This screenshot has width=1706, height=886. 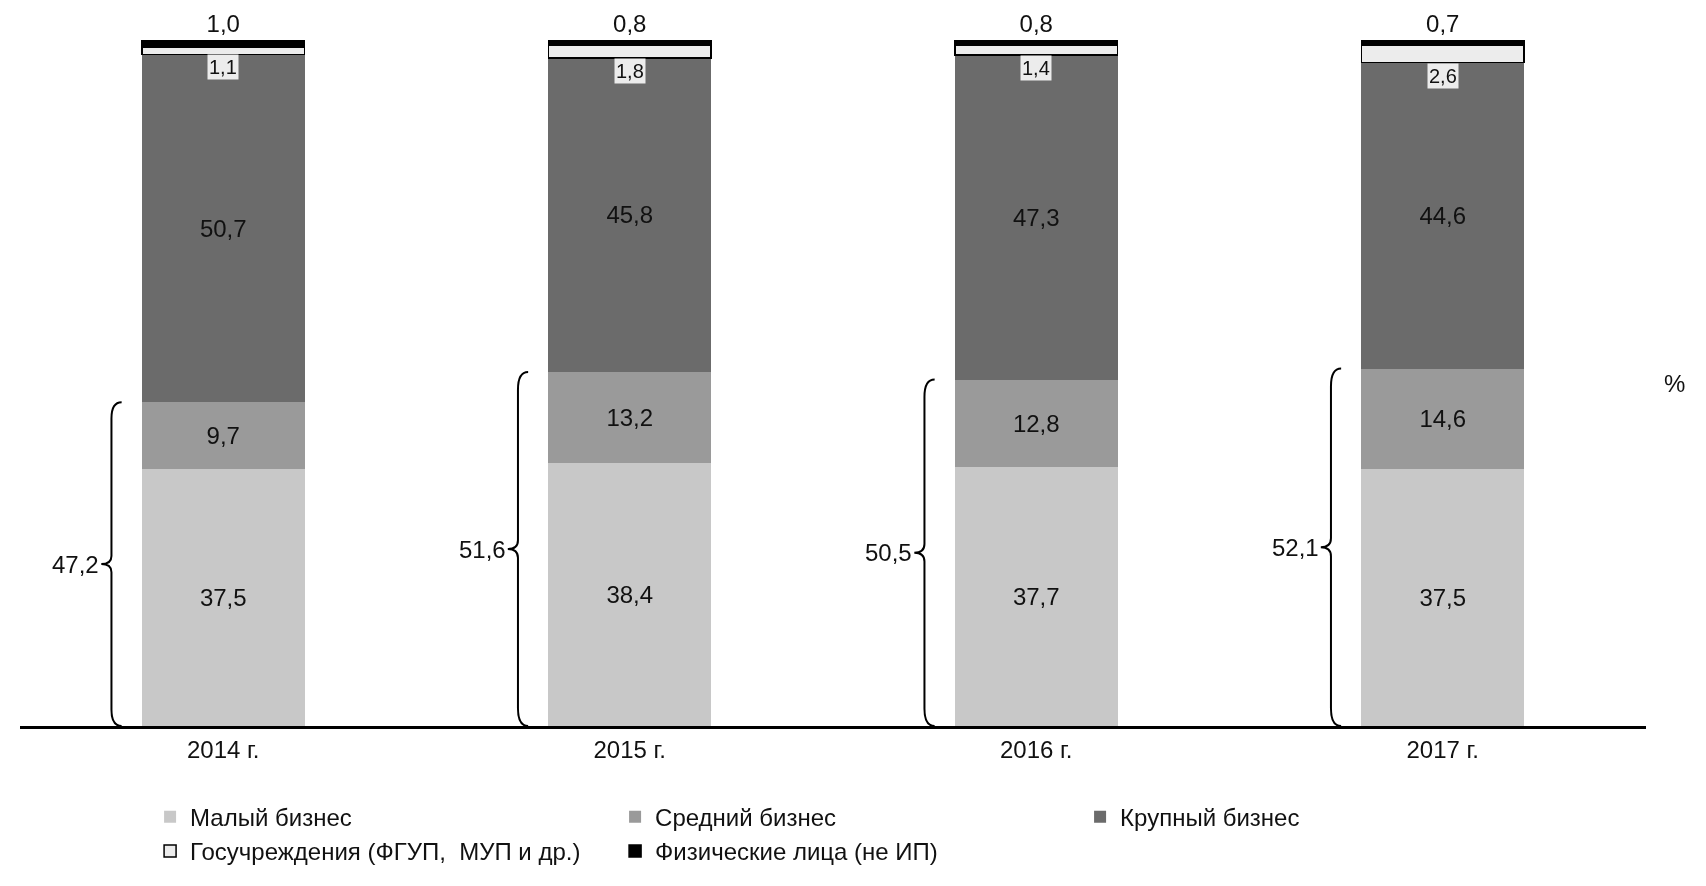 I want to click on x-tick-label: 2015 г., so click(x=630, y=749).